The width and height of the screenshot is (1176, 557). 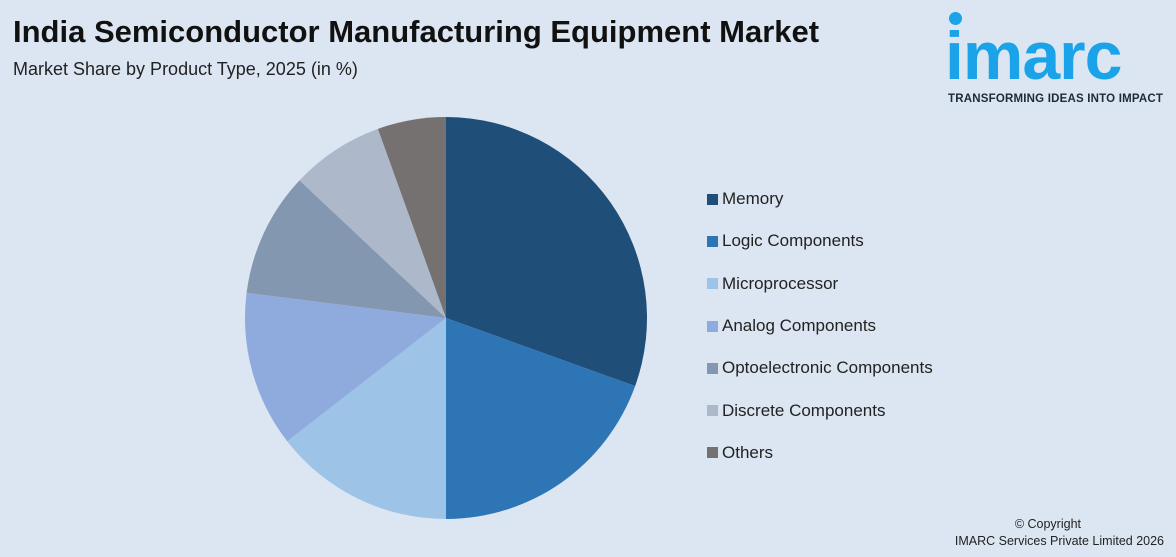 I want to click on legend-label: Logic Components, so click(x=793, y=241).